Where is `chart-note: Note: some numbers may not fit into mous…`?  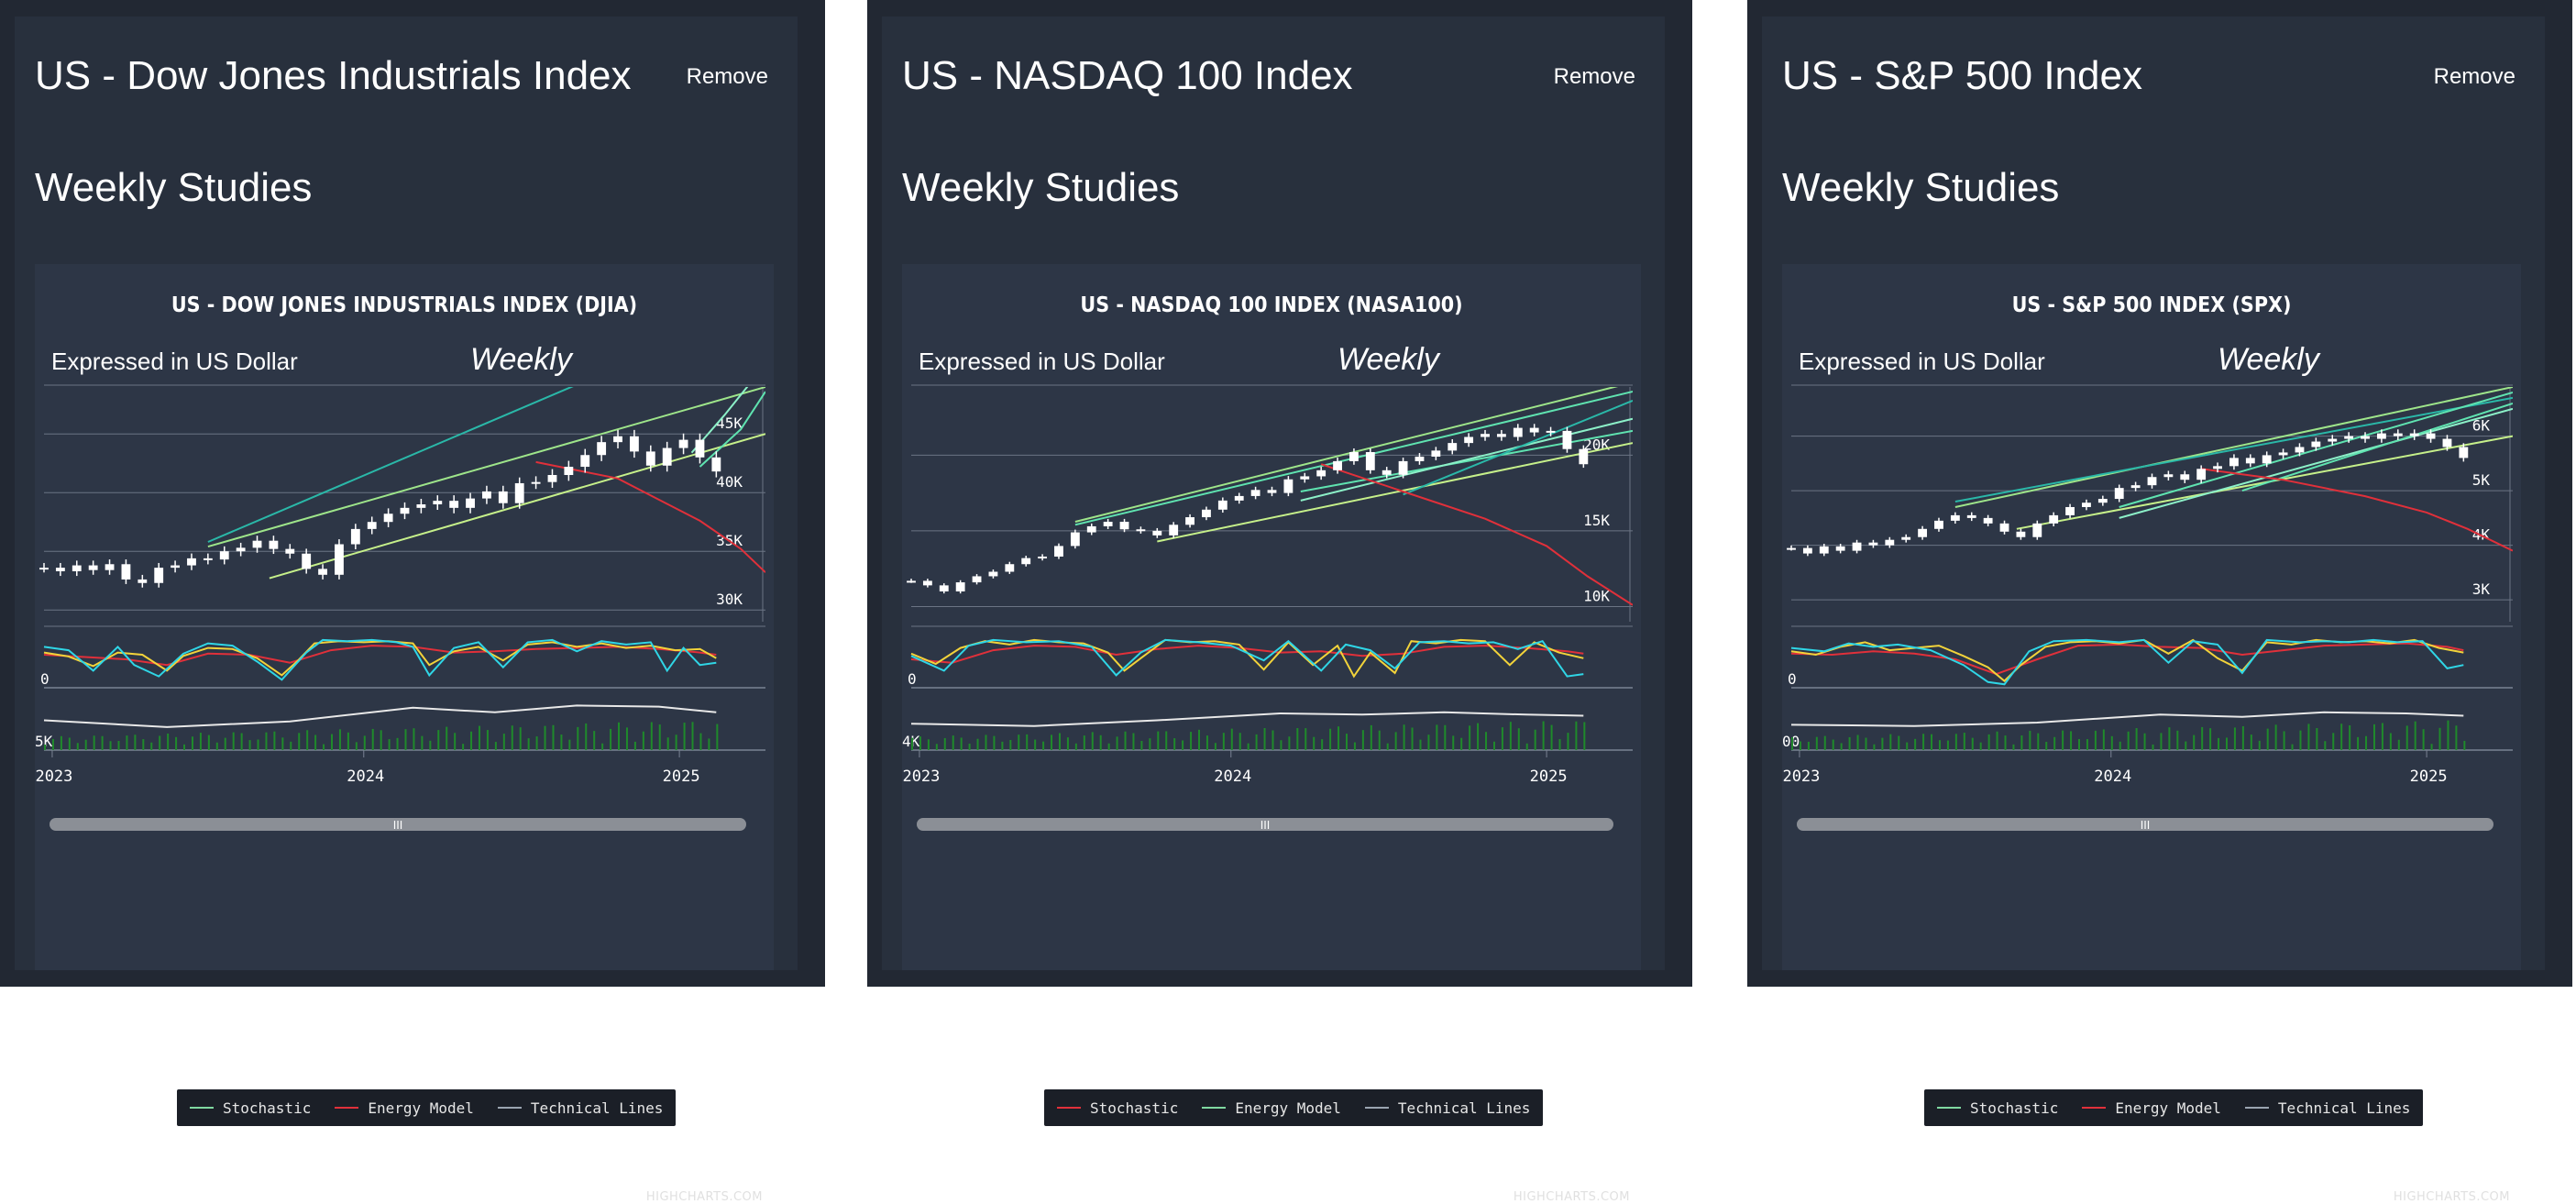 chart-note: Note: some numbers may not fit into mous… is located at coordinates (1253, 1165).